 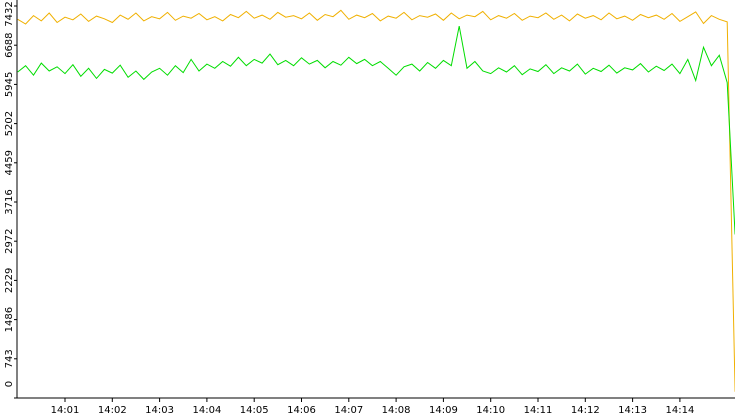 What do you see at coordinates (9, 384) in the screenshot?
I see `y-tick-label: 0` at bounding box center [9, 384].